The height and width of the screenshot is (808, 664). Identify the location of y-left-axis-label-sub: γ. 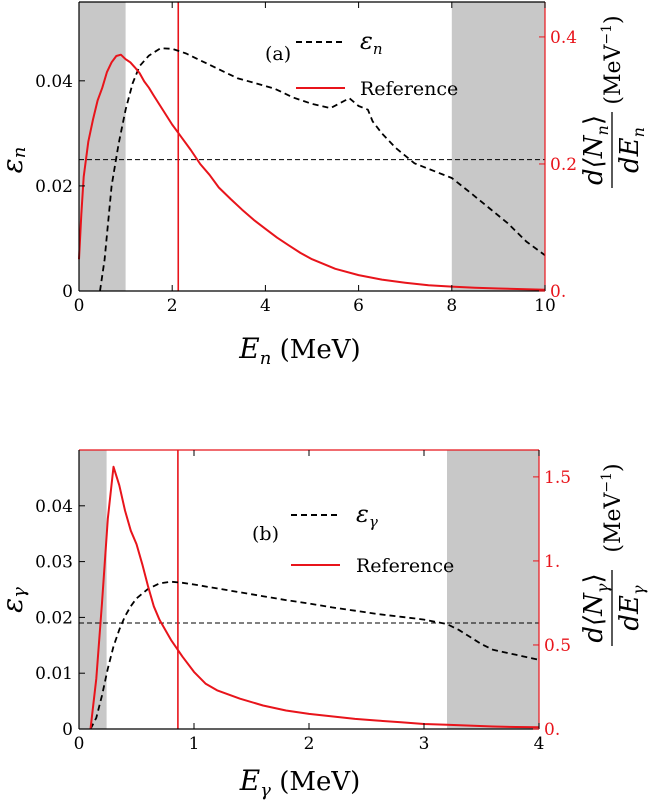
(19, 592).